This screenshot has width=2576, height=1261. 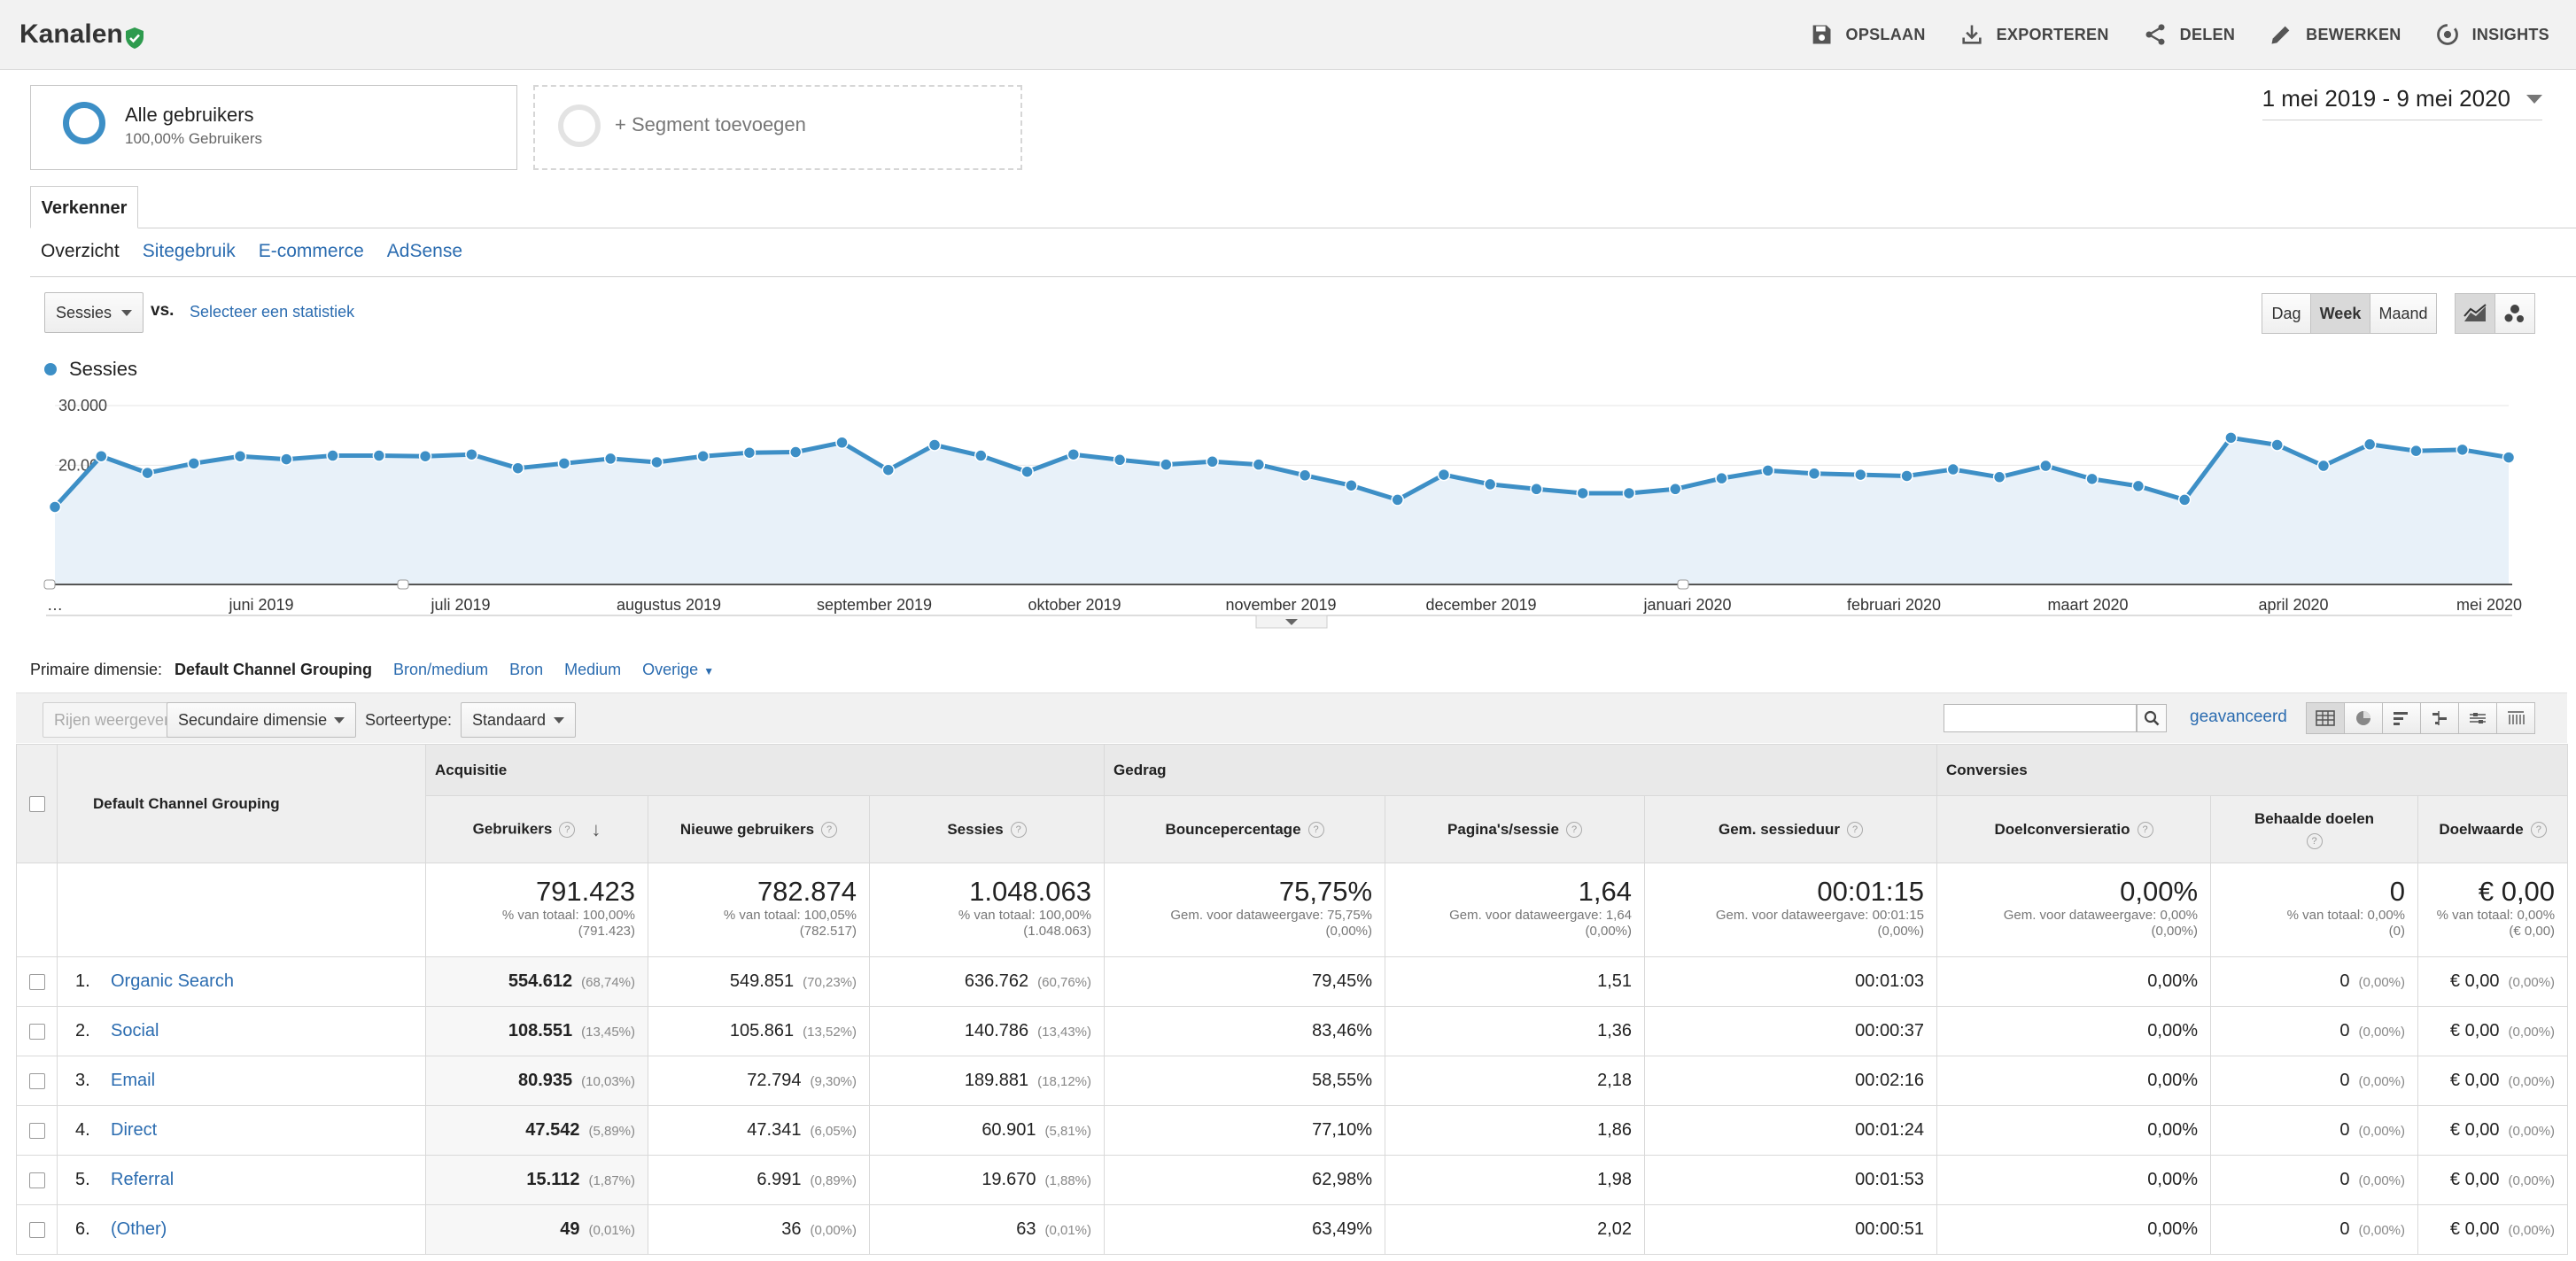 What do you see at coordinates (2034, 34) in the screenshot?
I see `export-button: EXPORTEREN` at bounding box center [2034, 34].